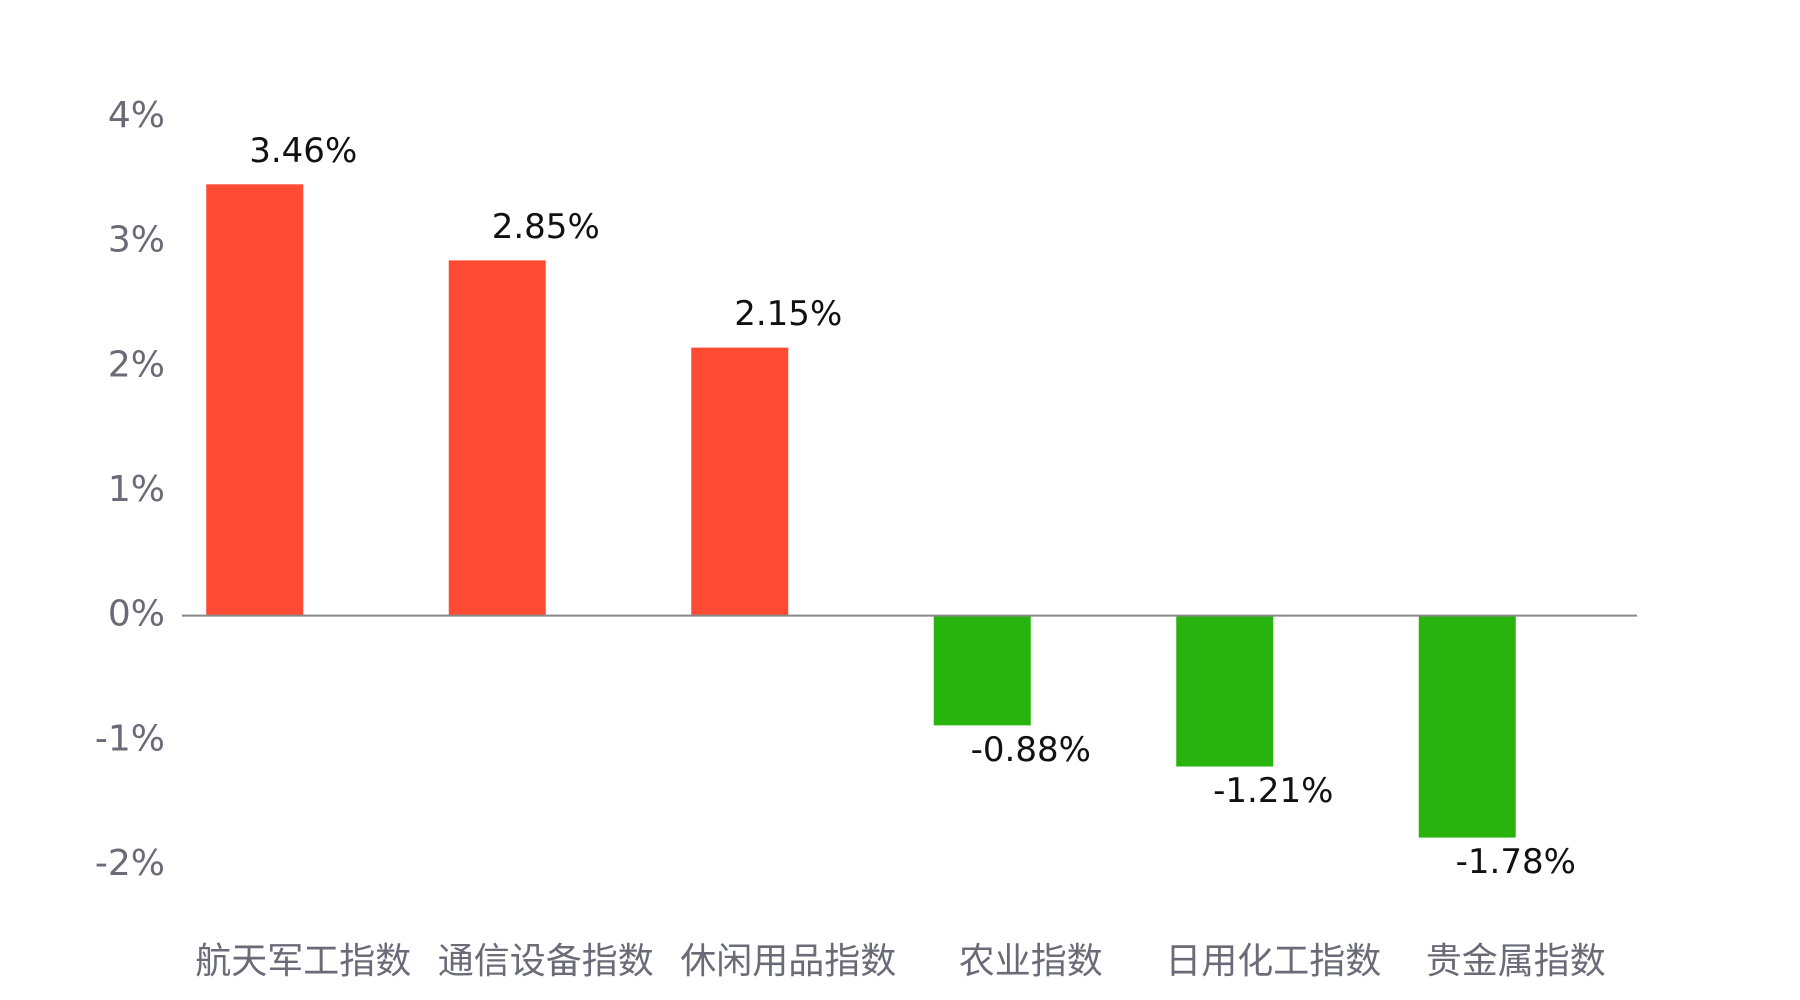  What do you see at coordinates (788, 314) in the screenshot?
I see `value-label: 2.15%` at bounding box center [788, 314].